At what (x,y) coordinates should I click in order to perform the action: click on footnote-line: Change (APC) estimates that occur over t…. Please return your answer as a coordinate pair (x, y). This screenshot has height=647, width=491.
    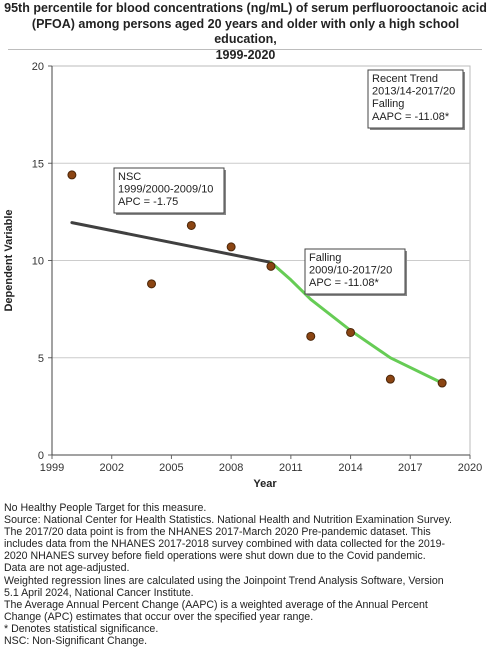
    Looking at the image, I should click on (159, 616).